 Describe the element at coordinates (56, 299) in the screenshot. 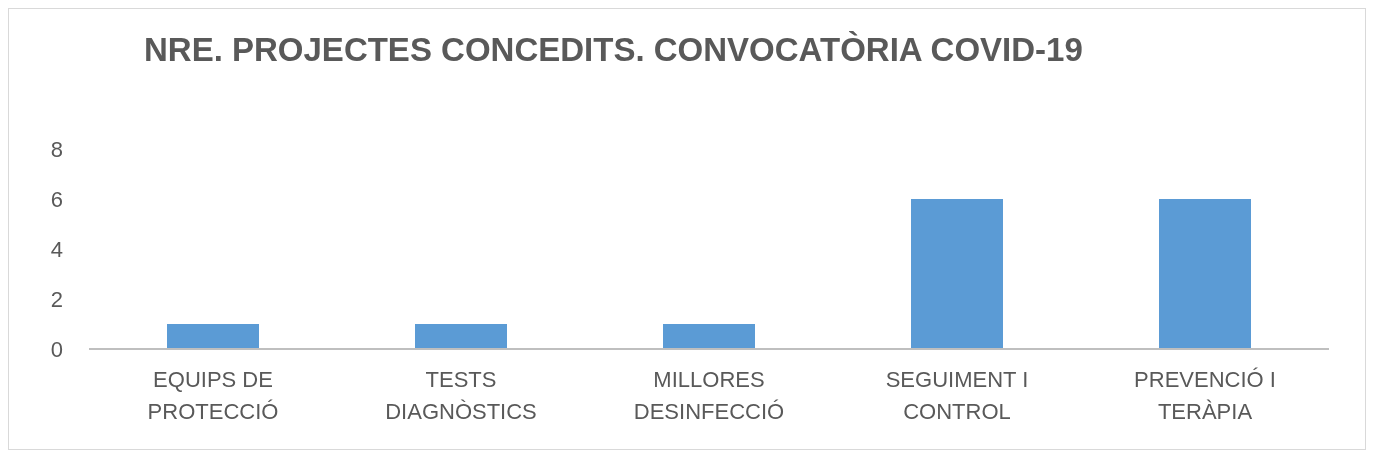

I see `y-tick-label: 2` at that location.